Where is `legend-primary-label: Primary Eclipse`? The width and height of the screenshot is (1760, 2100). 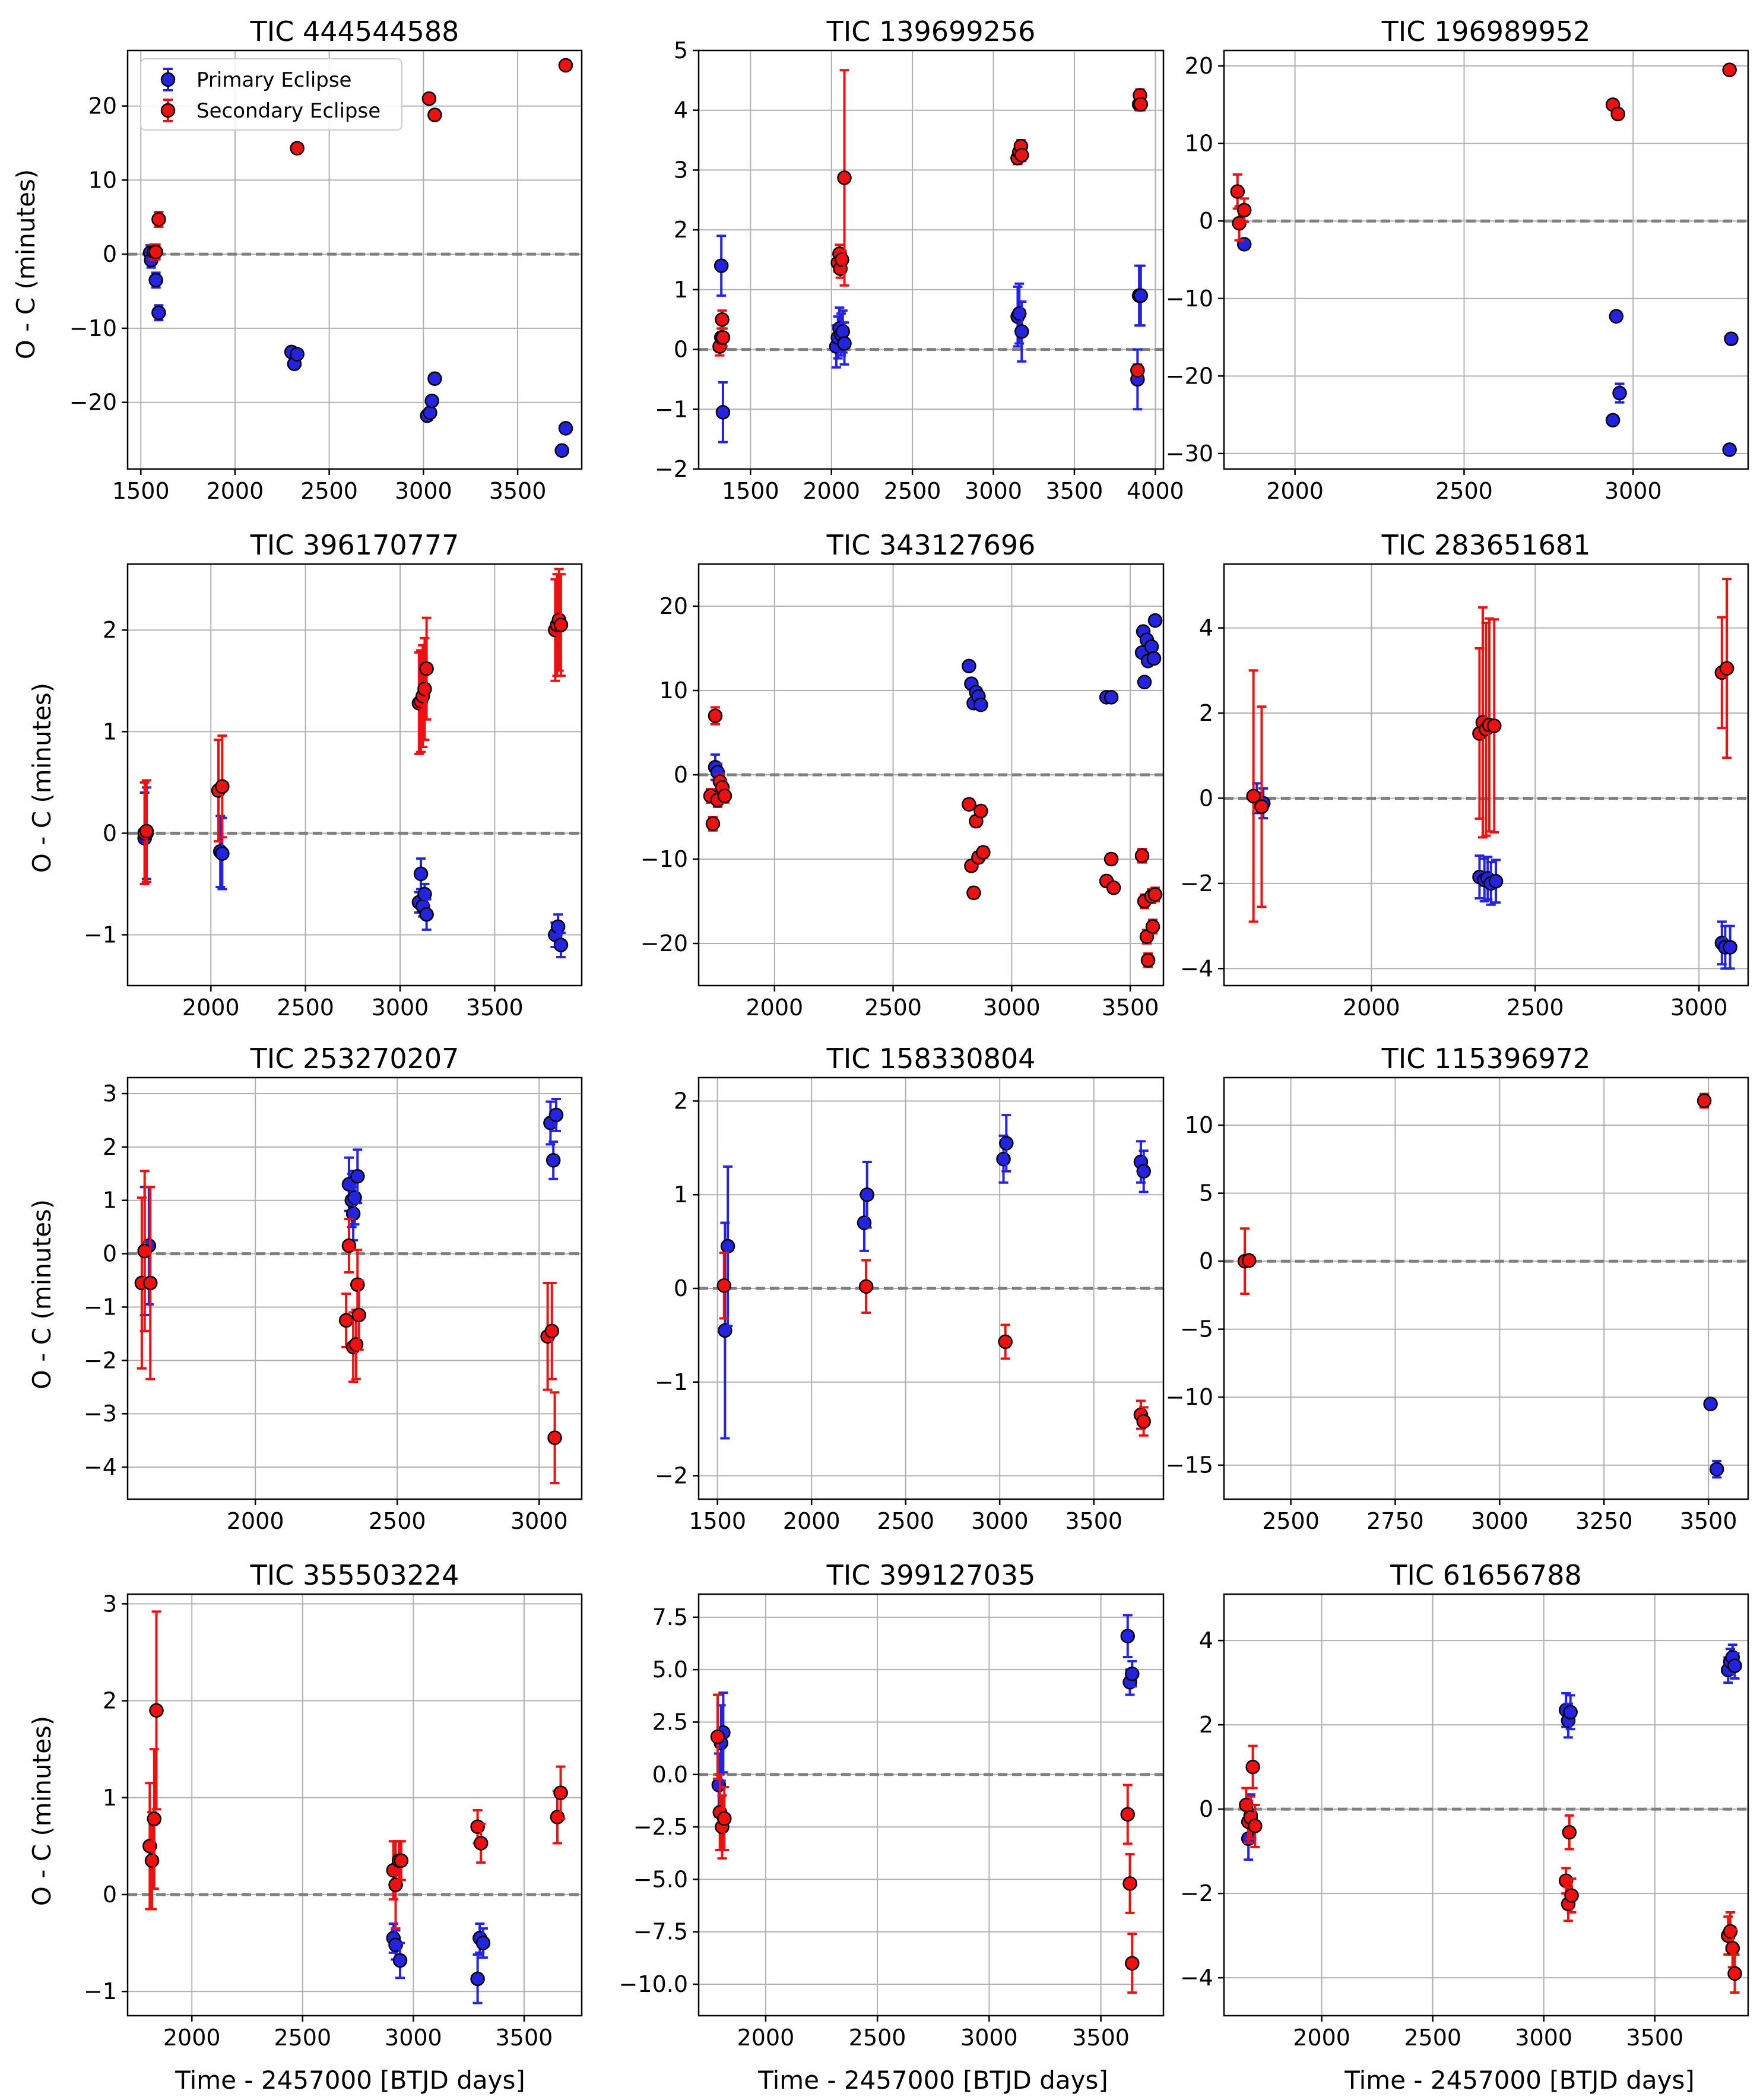
legend-primary-label: Primary Eclipse is located at coordinates (273, 80).